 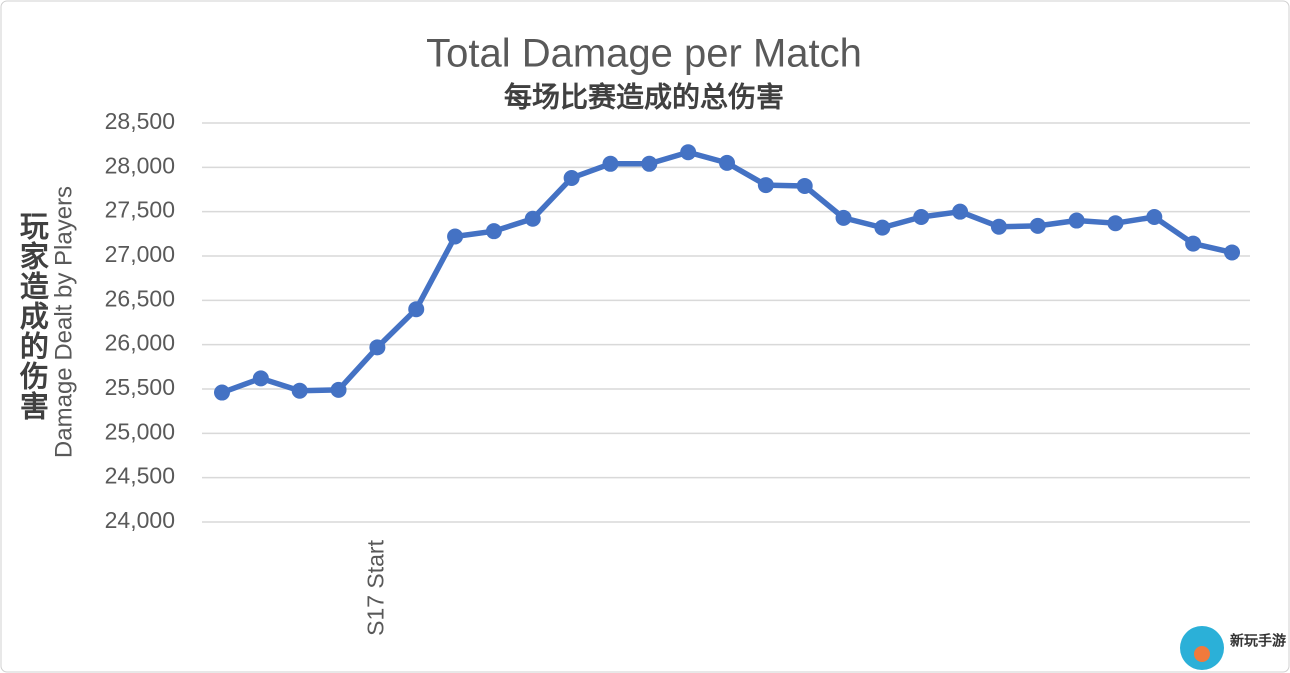 I want to click on y-tick-label: 28,000, so click(x=140, y=165).